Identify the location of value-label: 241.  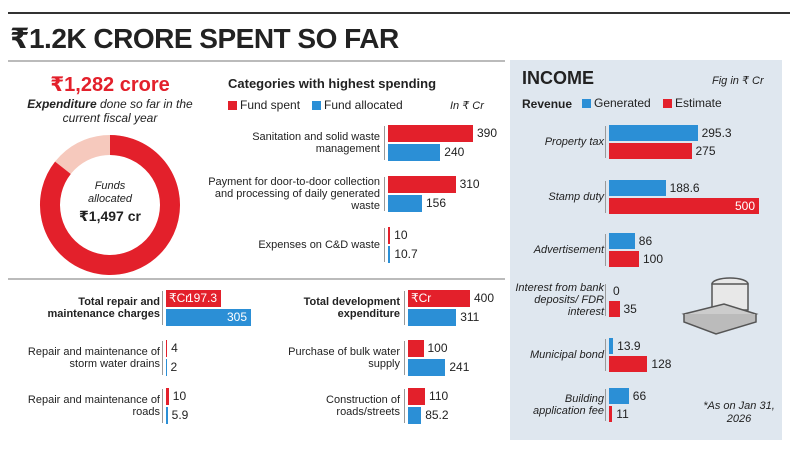
(459, 367).